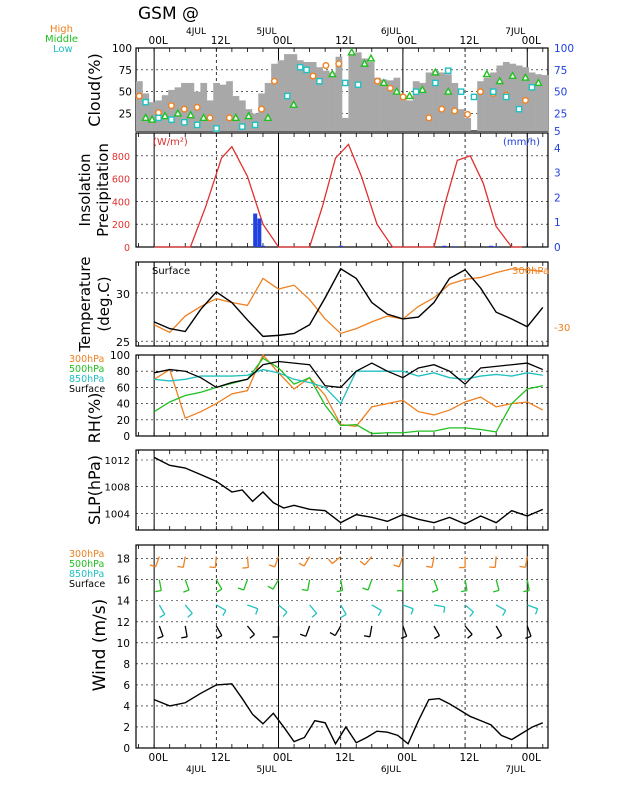  What do you see at coordinates (117, 514) in the screenshot?
I see `slp-ytick: 1004` at bounding box center [117, 514].